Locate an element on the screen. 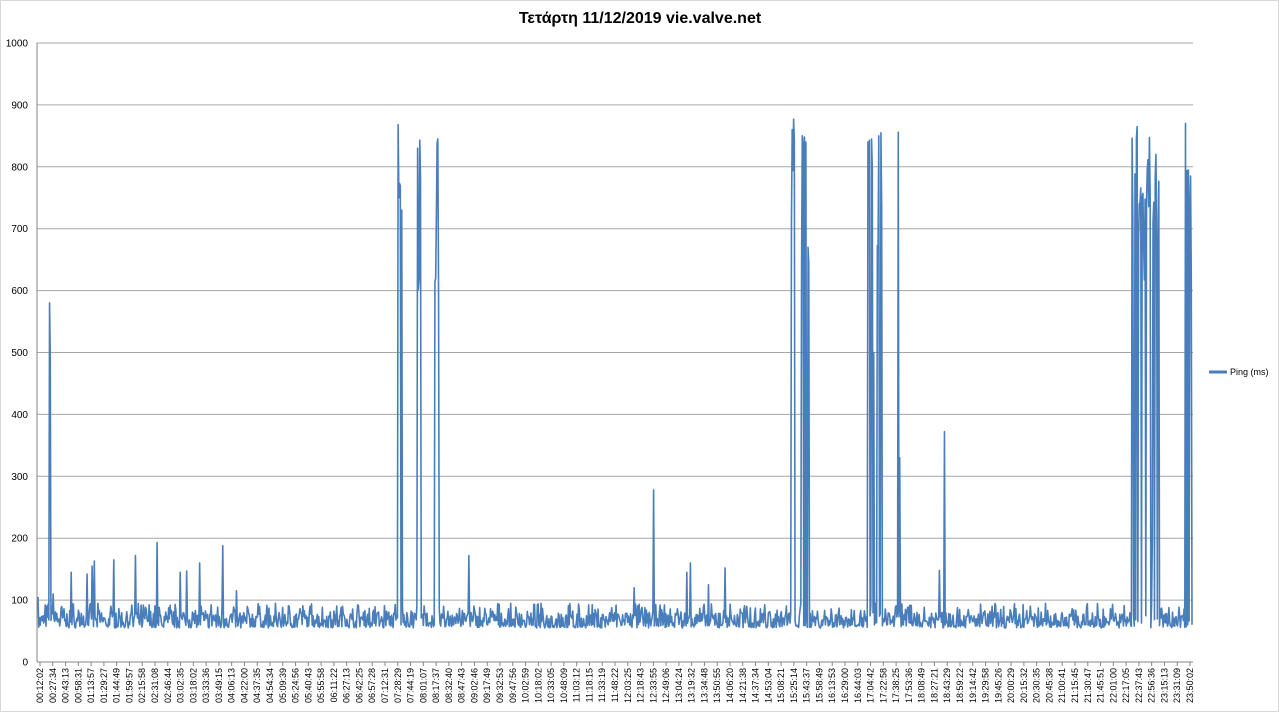 This screenshot has height=713, width=1280. x-tick-label: 09:02:46 is located at coordinates (474, 685).